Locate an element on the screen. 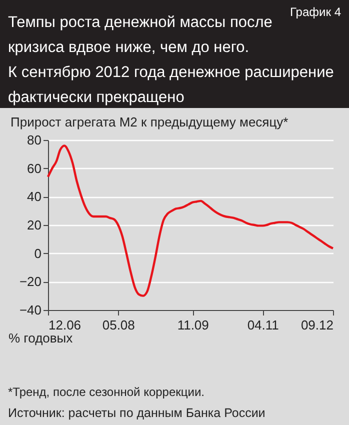 The image size is (349, 425). y-tick-label: 20 is located at coordinates (34, 225).